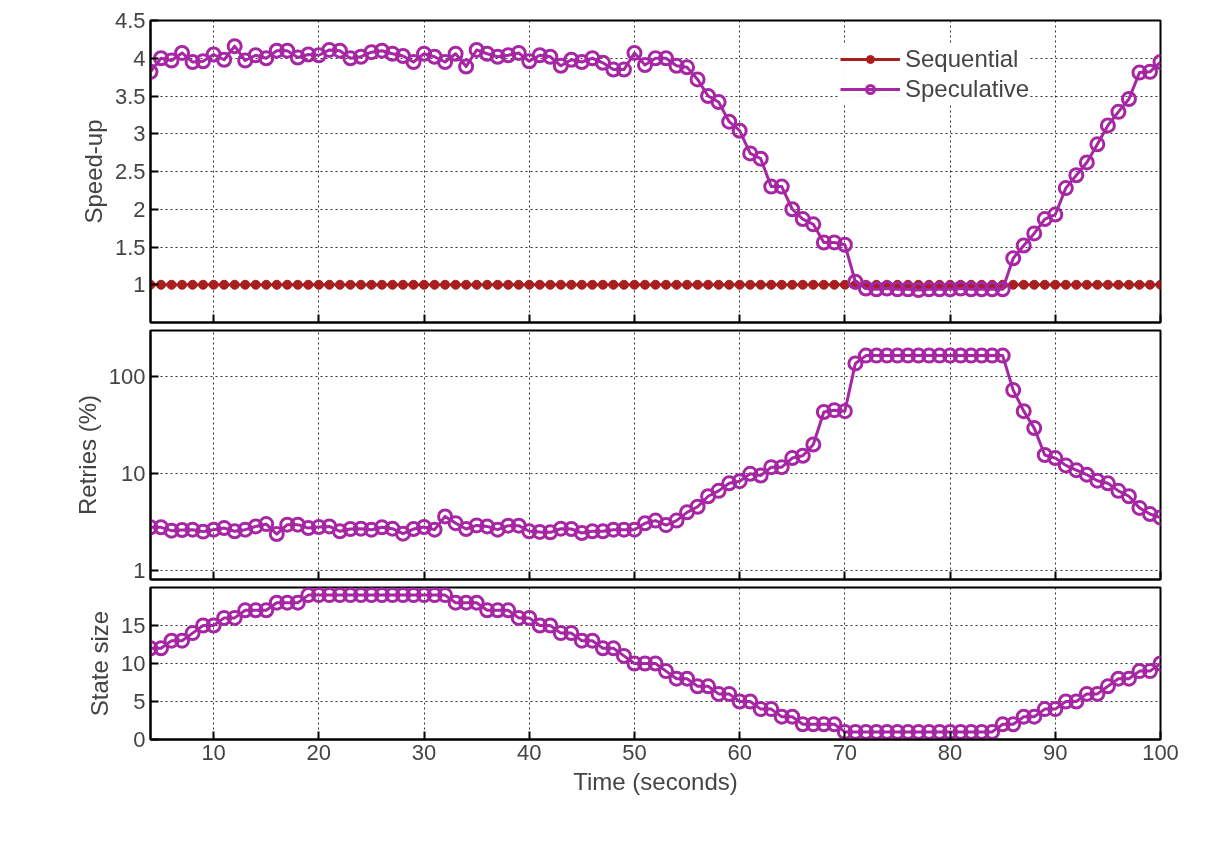 This screenshot has width=1210, height=845. What do you see at coordinates (319, 752) in the screenshot?
I see `x-tick-label: 20` at bounding box center [319, 752].